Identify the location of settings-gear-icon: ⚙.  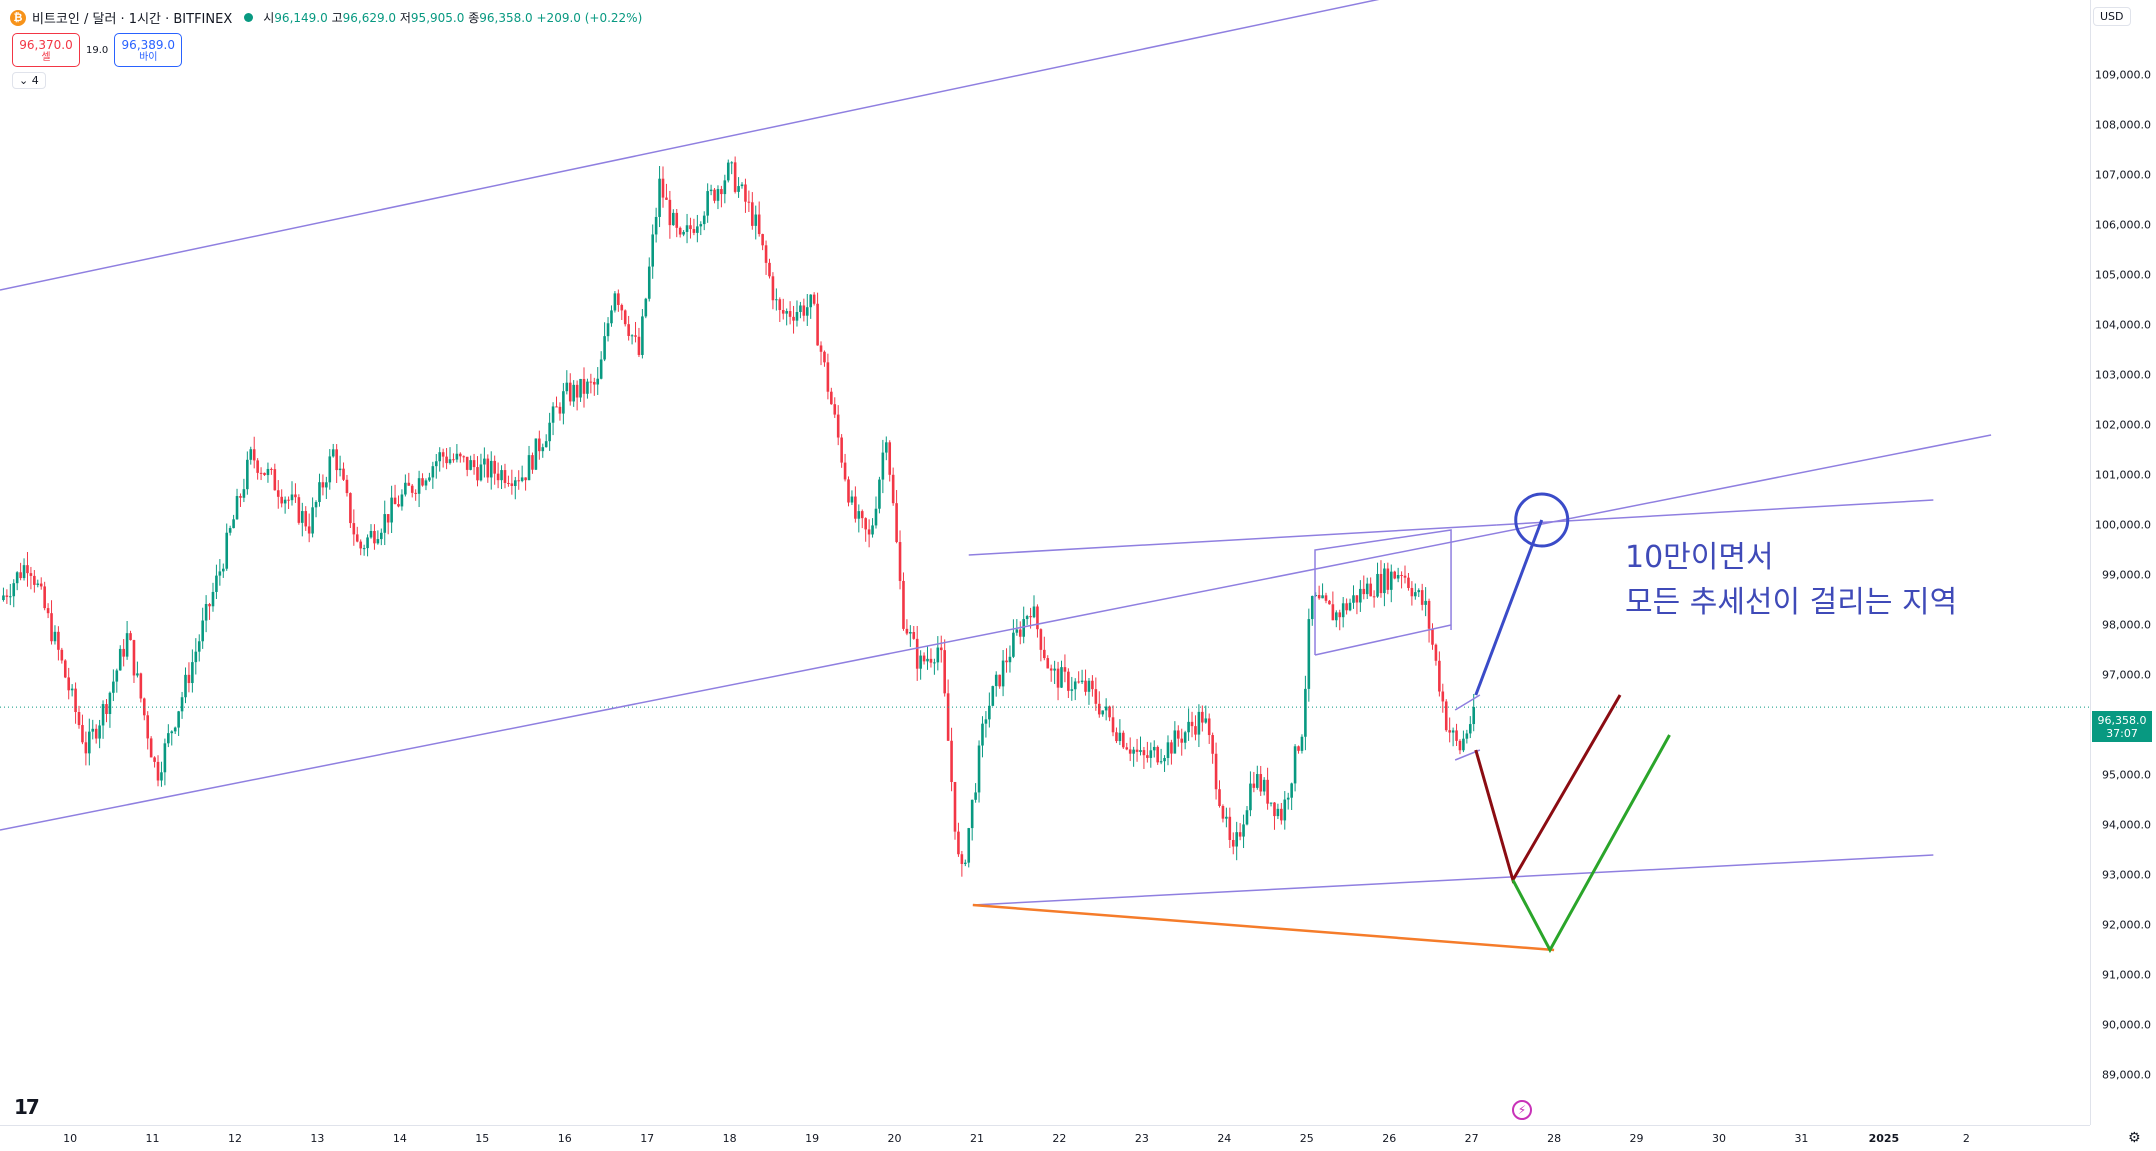
(2134, 1138).